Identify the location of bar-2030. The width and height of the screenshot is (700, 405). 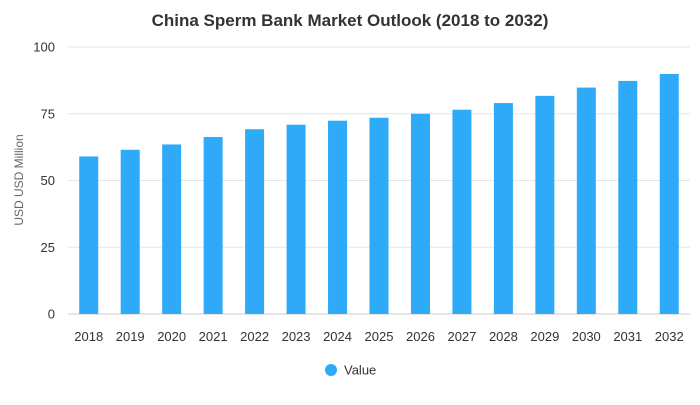
(586, 200).